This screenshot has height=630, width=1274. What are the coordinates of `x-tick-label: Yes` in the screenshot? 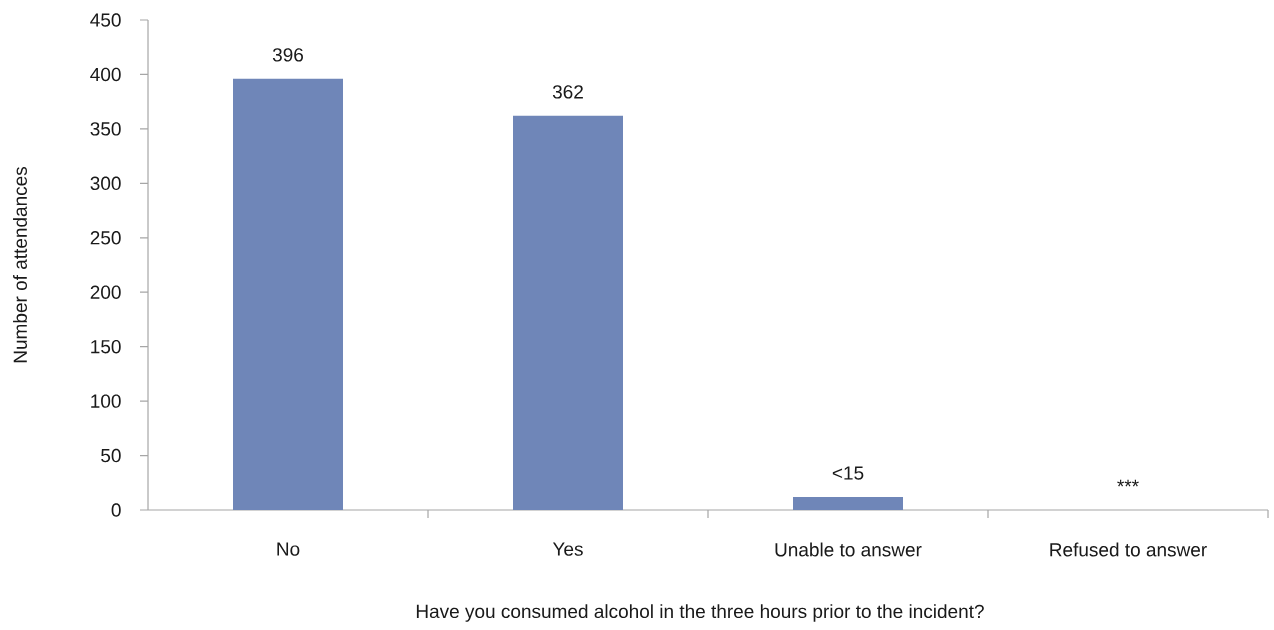 It's located at (567, 549).